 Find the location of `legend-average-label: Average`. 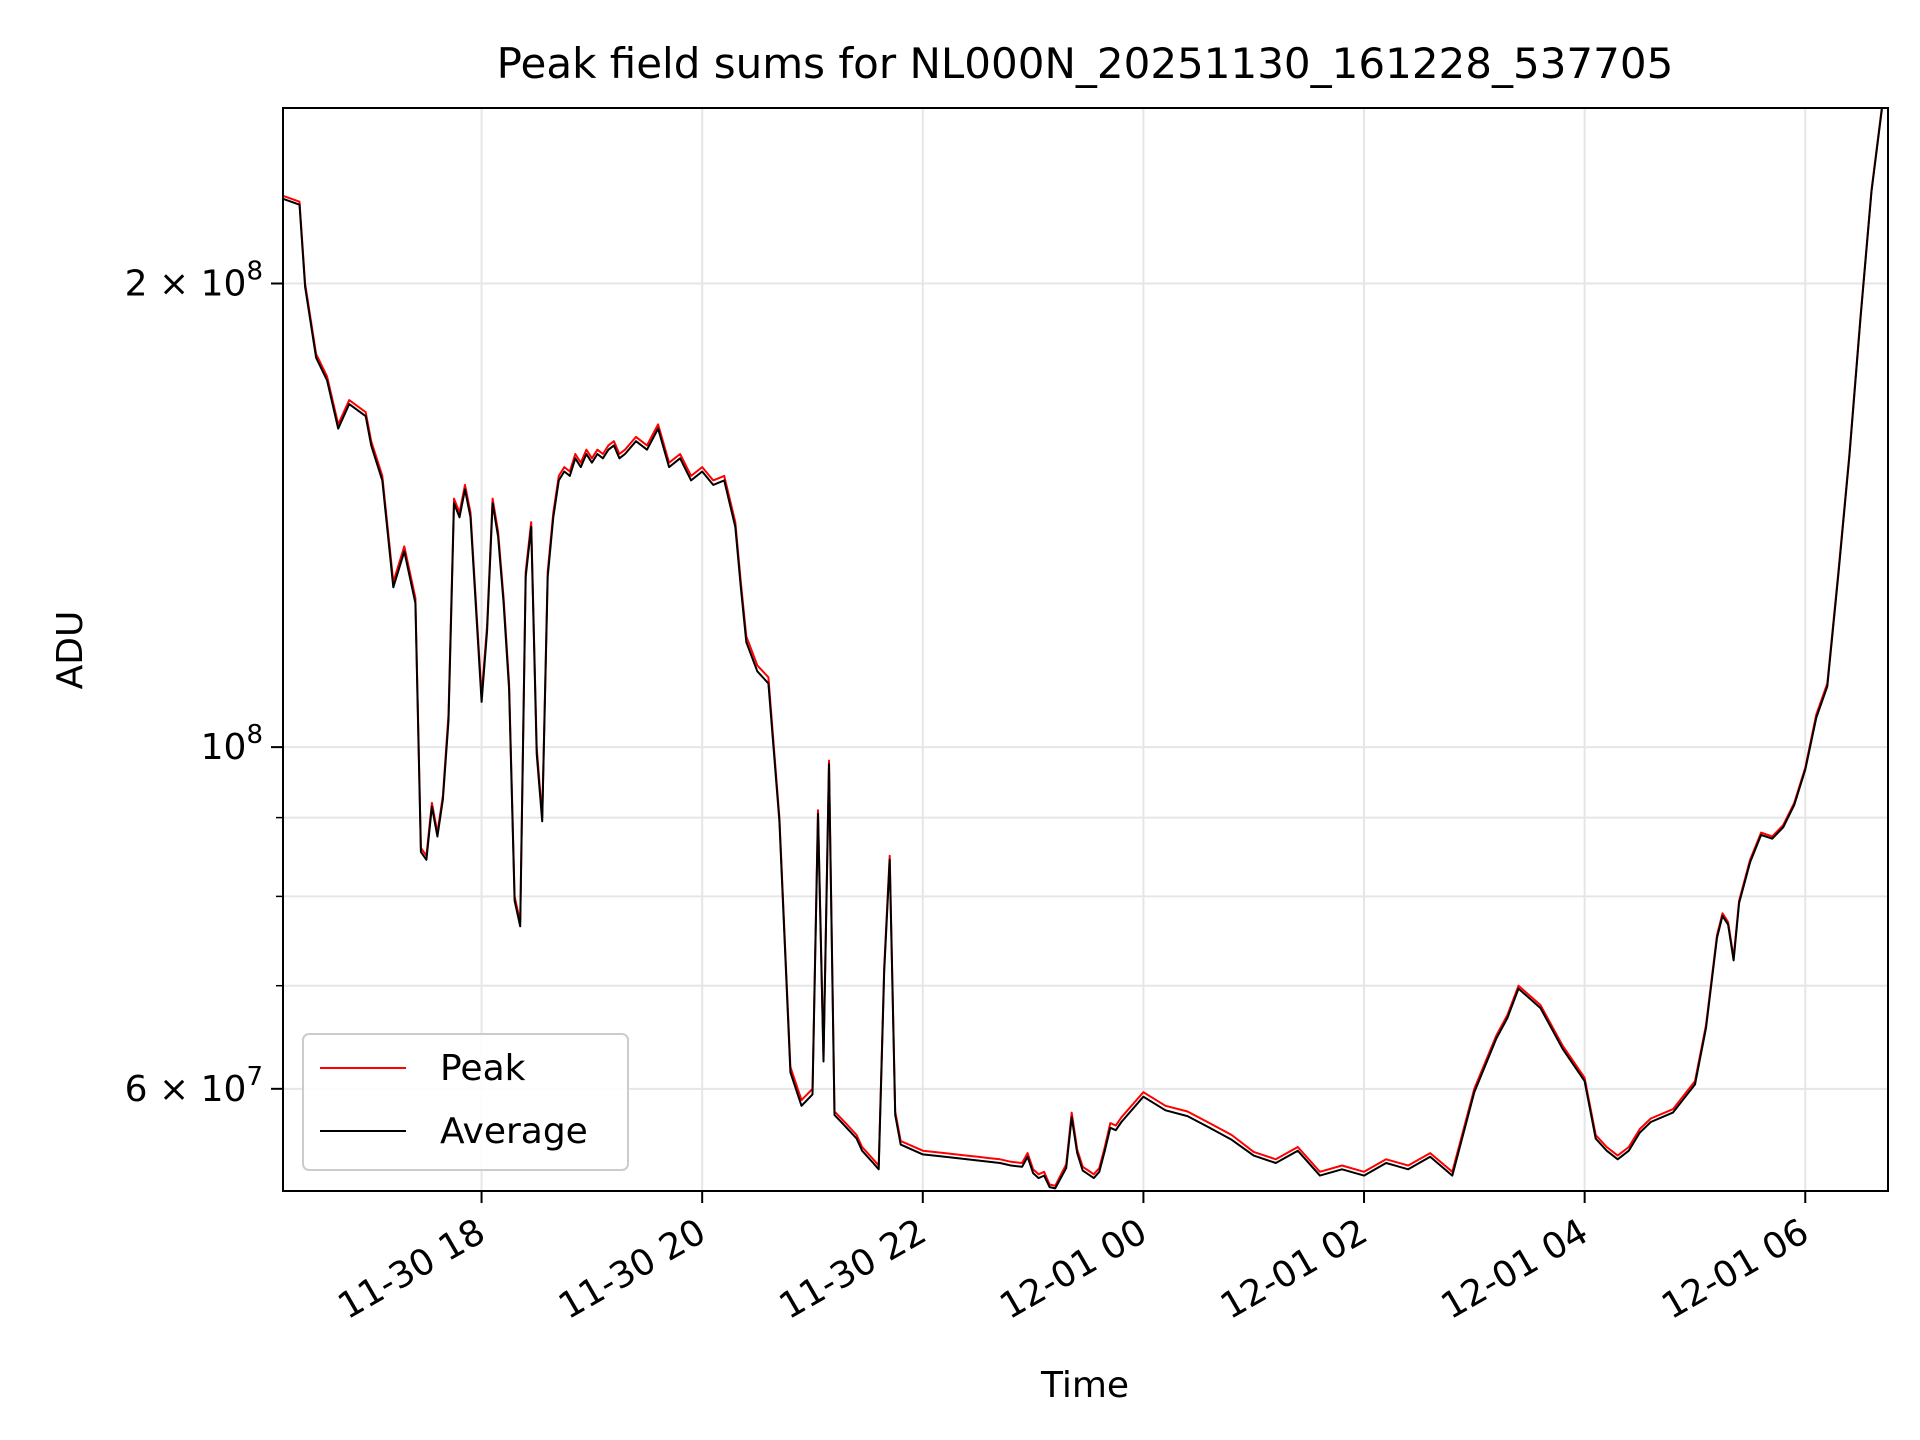

legend-average-label: Average is located at coordinates (514, 1131).